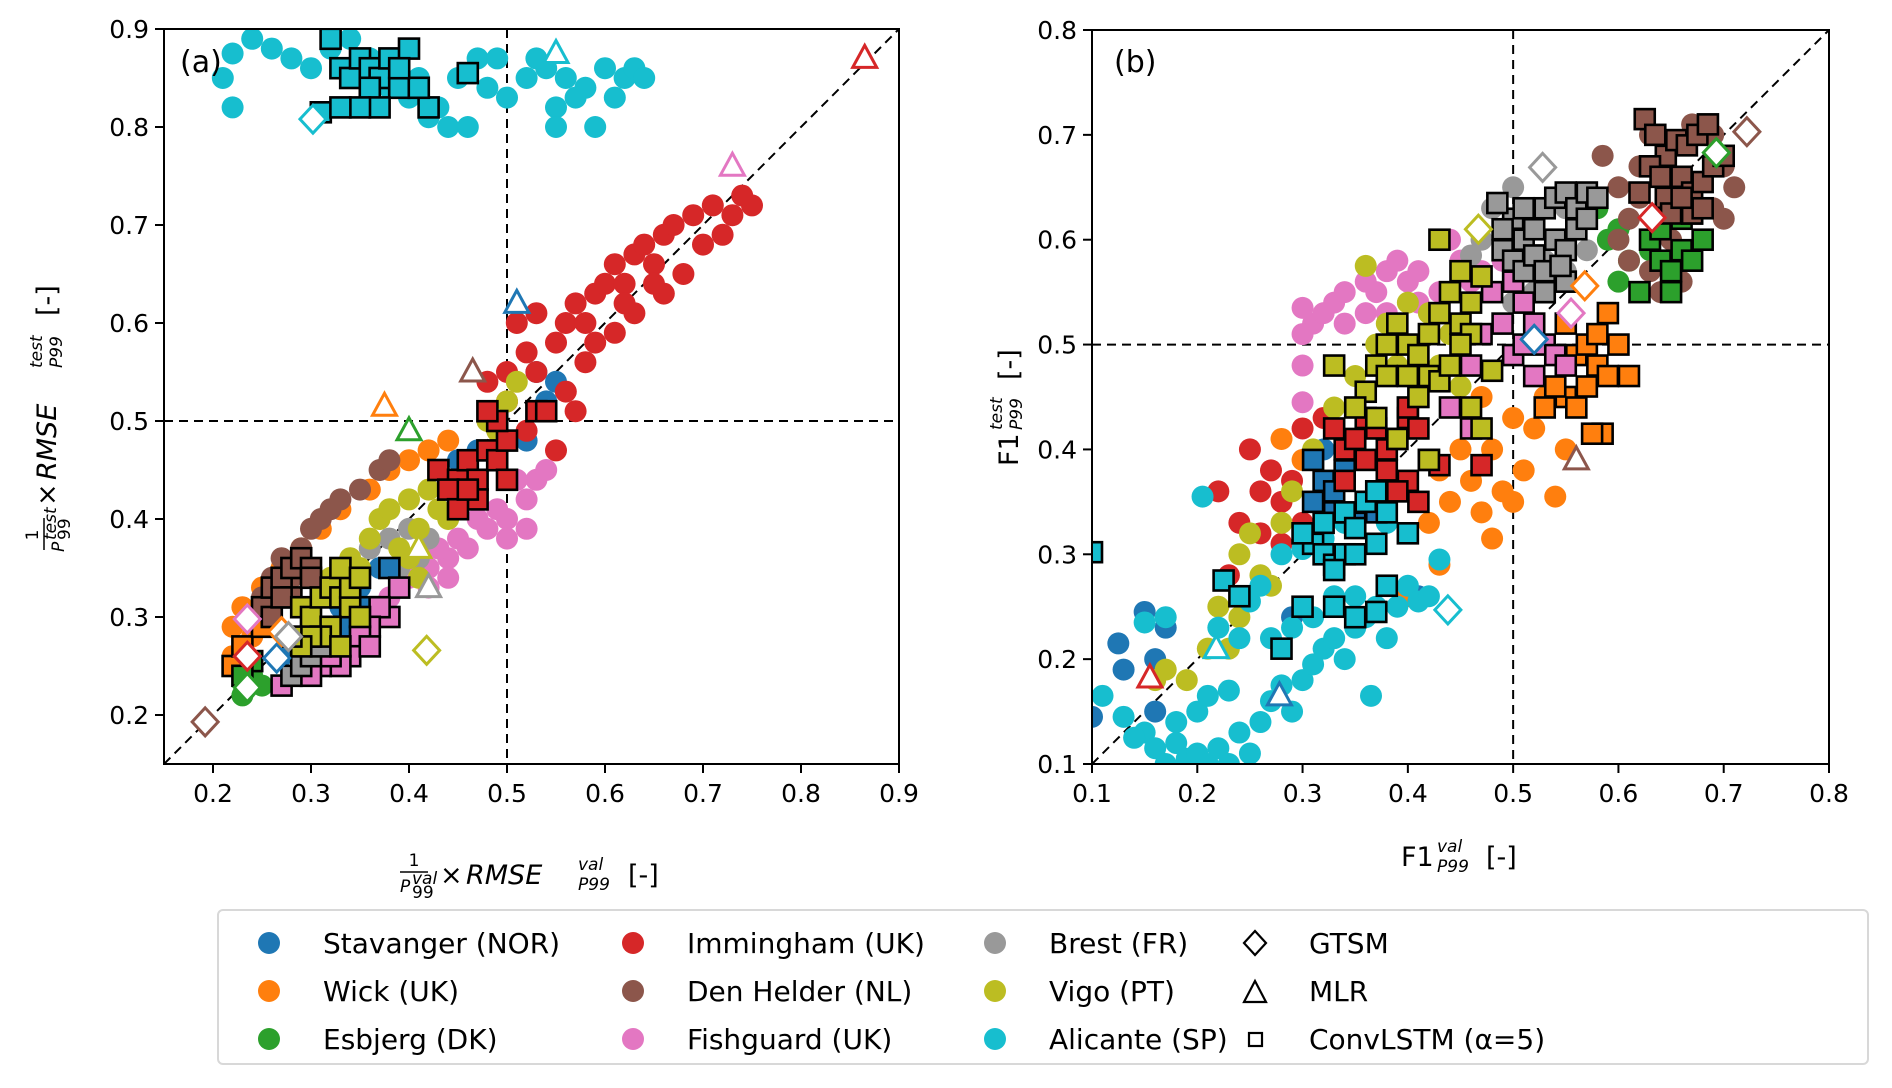 The image size is (1892, 1088). Describe the element at coordinates (1513, 793) in the screenshot. I see `x-tick-label: 0.5` at that location.